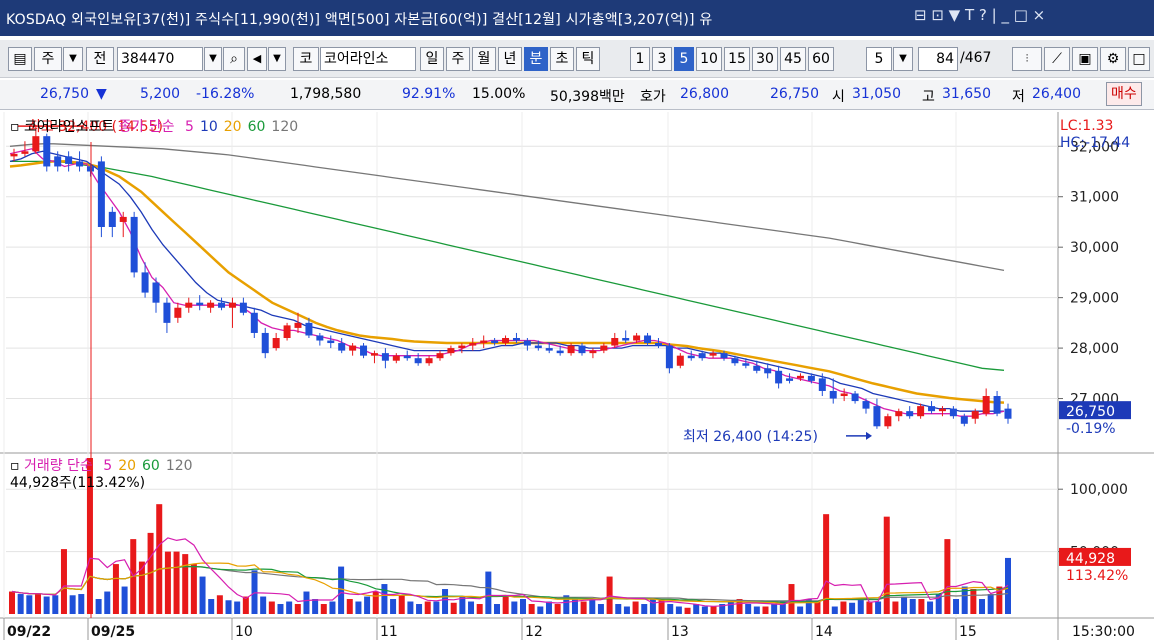  Describe the element at coordinates (277, 59) in the screenshot. I see `speaker-dropdown-icon: ▼` at that location.